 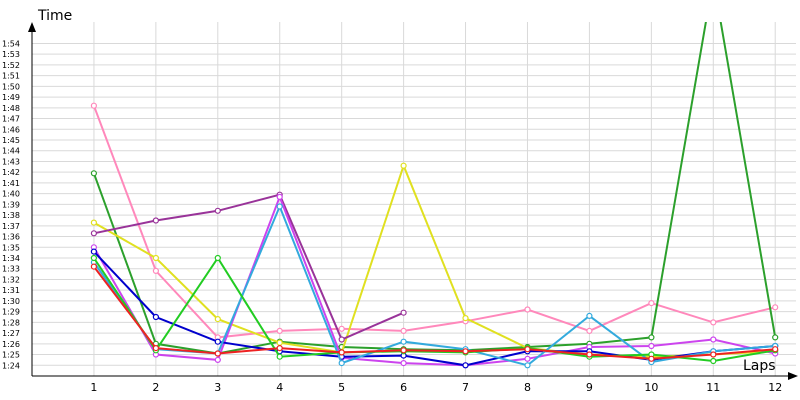 I want to click on y-axis-arrow-icon, so click(x=32, y=27).